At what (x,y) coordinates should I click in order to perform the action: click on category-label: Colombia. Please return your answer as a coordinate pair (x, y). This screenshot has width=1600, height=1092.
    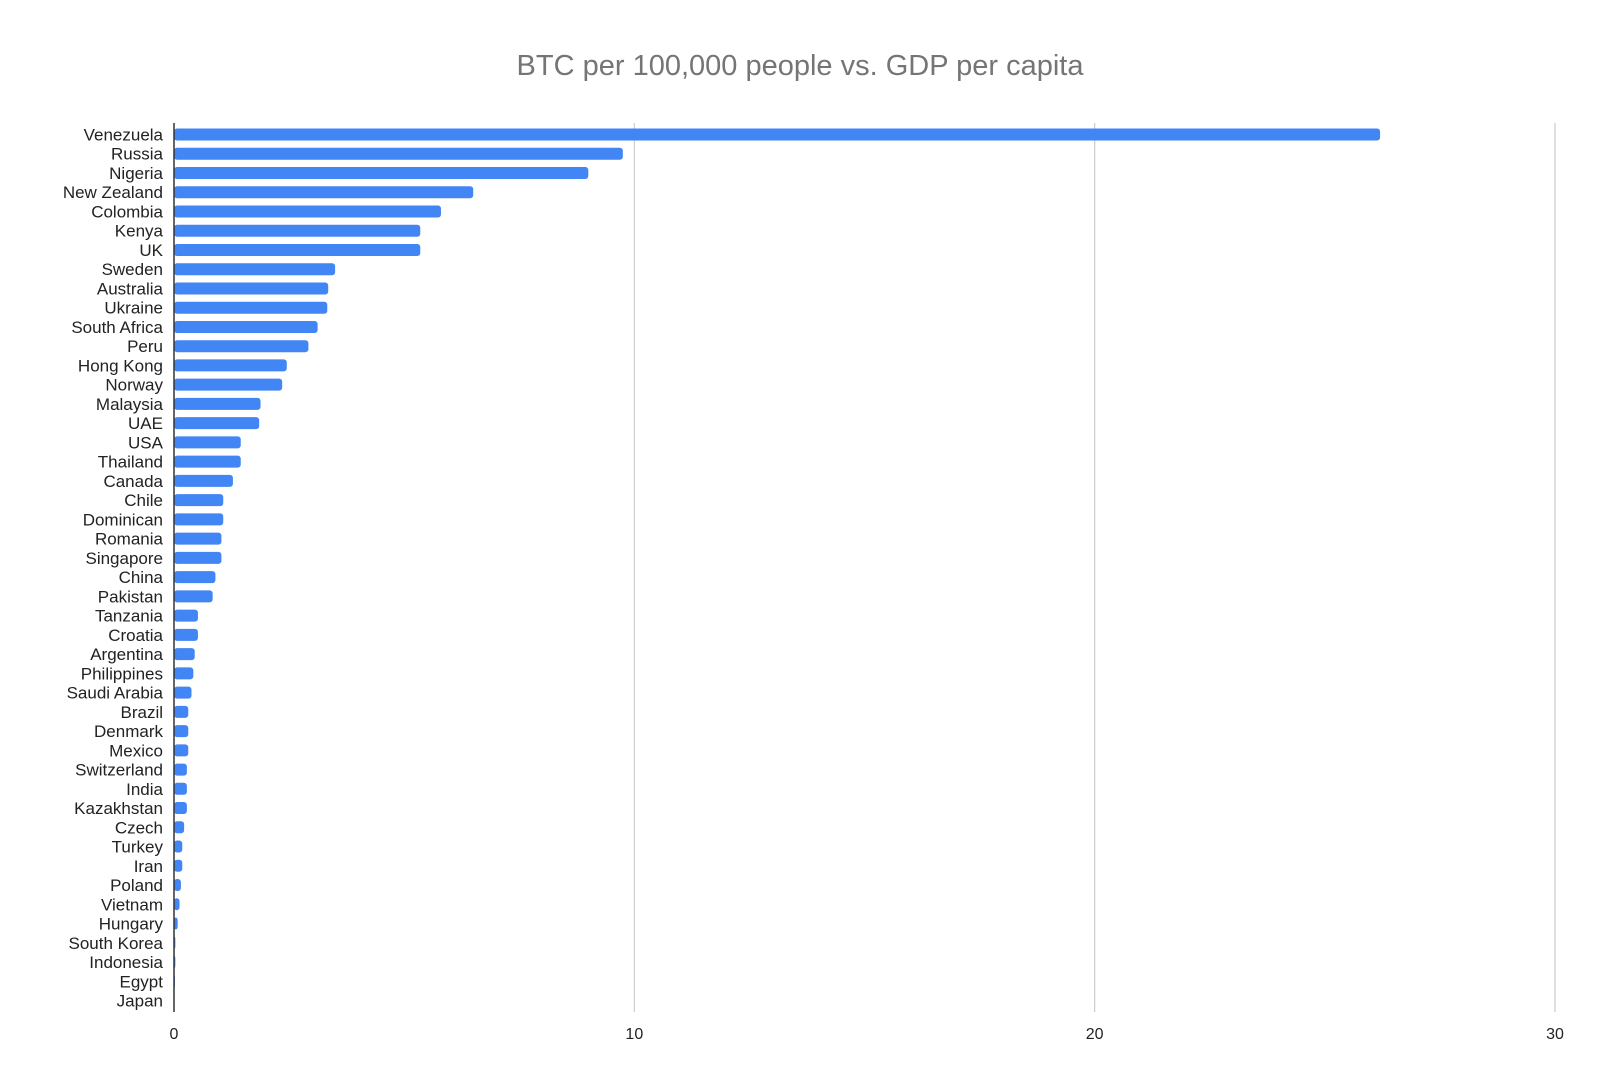
    Looking at the image, I should click on (127, 211).